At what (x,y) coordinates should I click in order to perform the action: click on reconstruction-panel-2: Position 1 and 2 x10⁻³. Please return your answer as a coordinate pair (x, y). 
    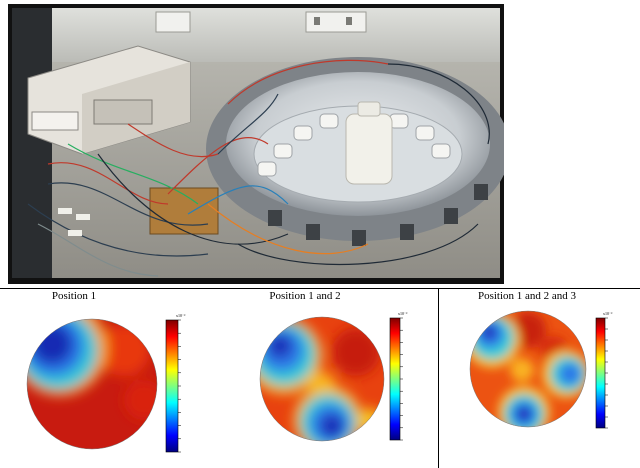
    Looking at the image, I should click on (339, 376).